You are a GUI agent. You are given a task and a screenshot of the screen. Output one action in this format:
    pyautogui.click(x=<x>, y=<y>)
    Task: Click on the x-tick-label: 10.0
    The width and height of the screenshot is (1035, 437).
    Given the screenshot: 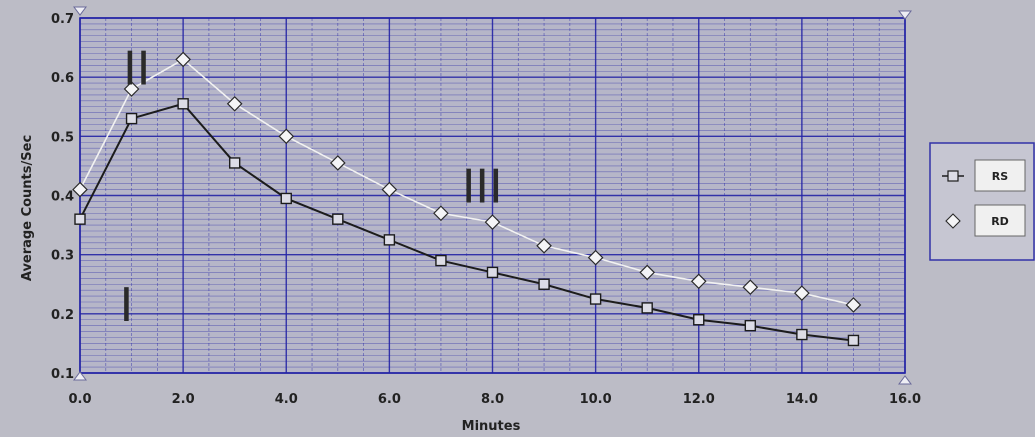 What is the action you would take?
    pyautogui.click(x=596, y=399)
    